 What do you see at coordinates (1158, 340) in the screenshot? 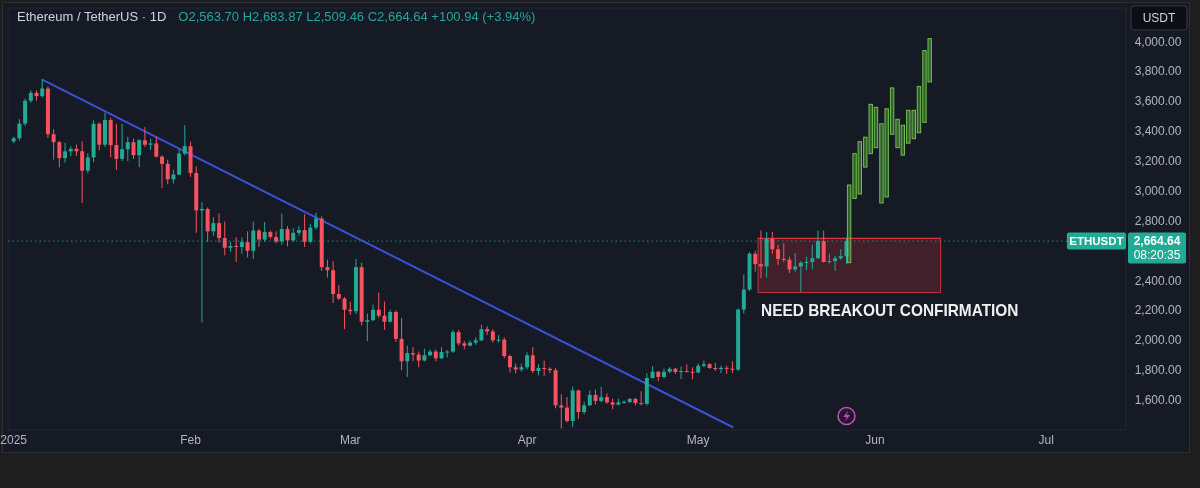
I see `y-tick-label: 2,000.00` at bounding box center [1158, 340].